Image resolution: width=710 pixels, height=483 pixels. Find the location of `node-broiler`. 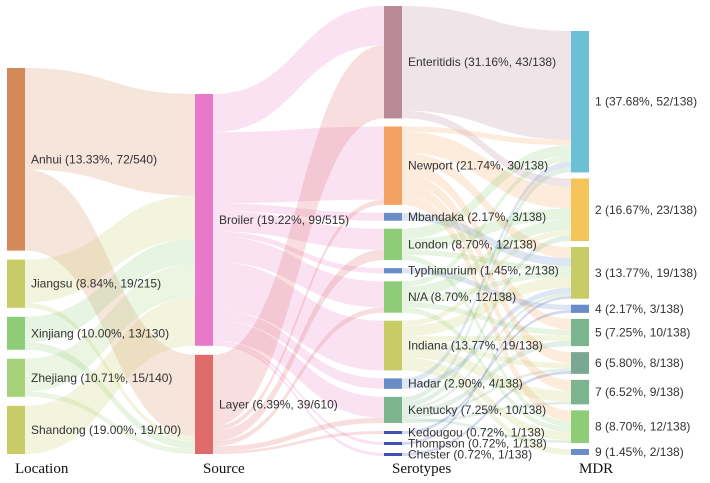

node-broiler is located at coordinates (204, 220).